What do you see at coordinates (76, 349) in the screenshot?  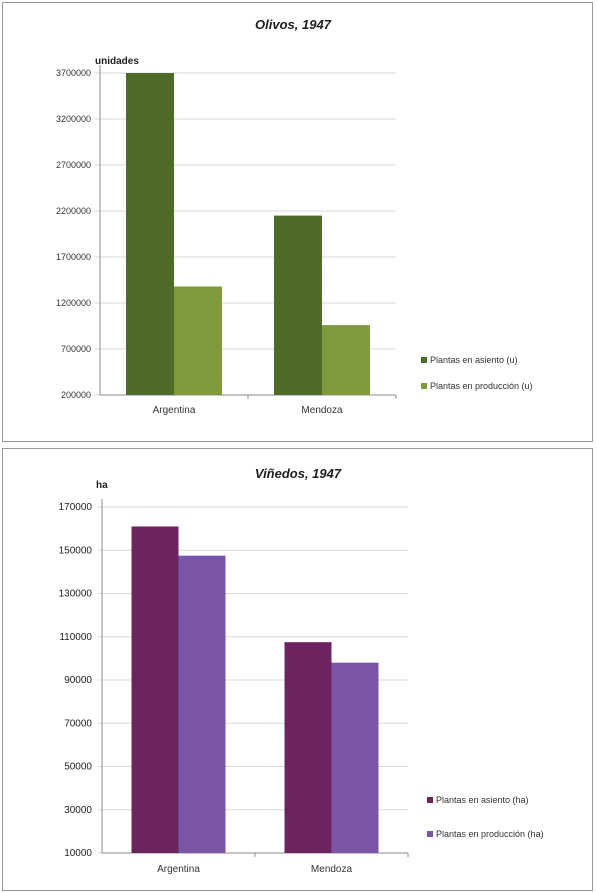 I see `y-tick-label: 700000` at bounding box center [76, 349].